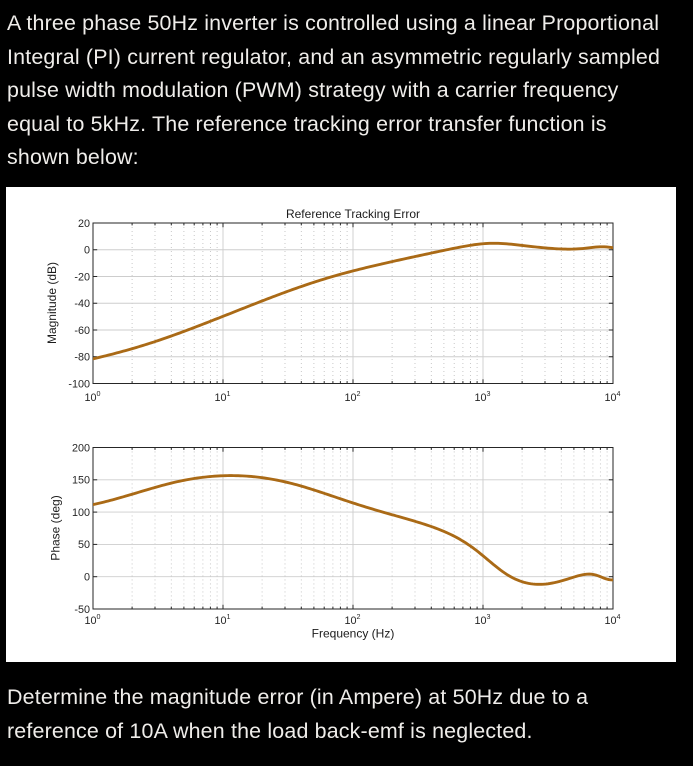  I want to click on svg-text: -80, so click(82, 358).